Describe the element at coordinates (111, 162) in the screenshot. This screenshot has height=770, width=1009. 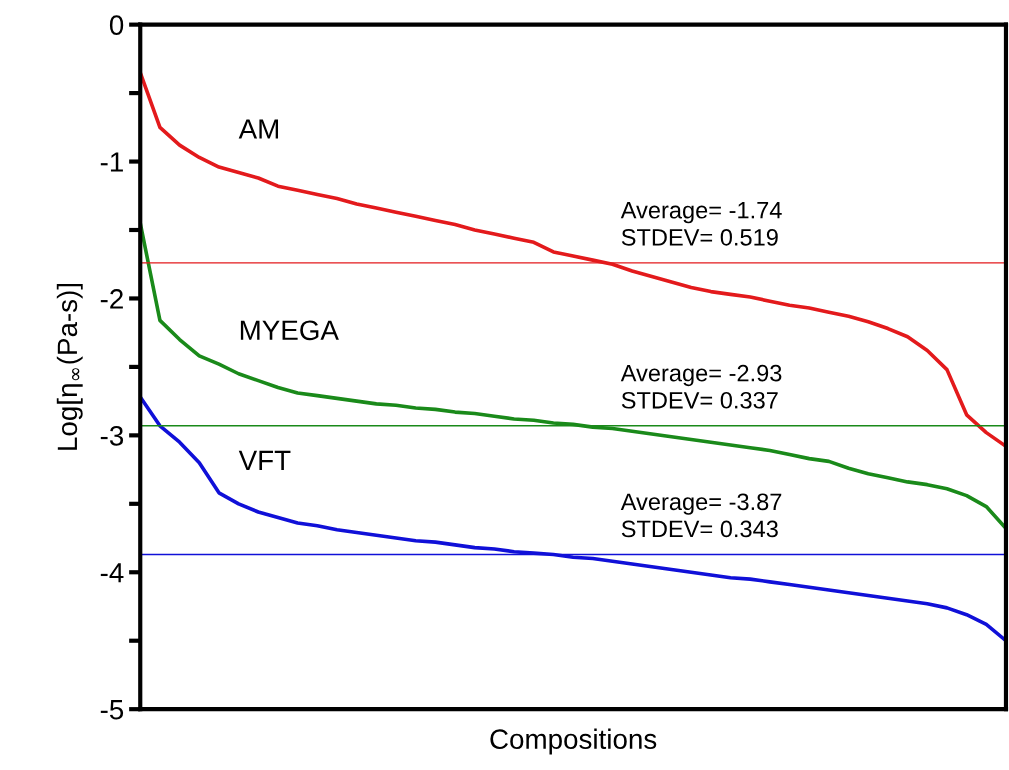
I see `y-tick-label: -1` at that location.